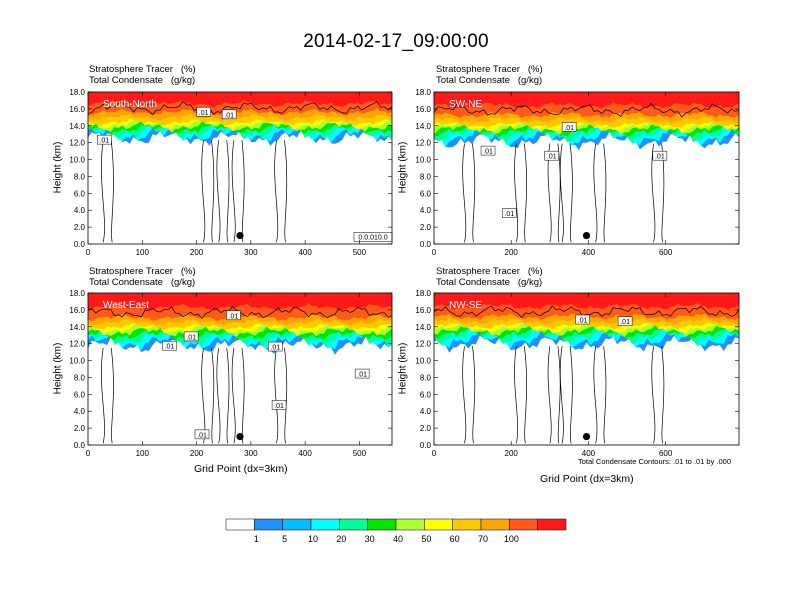 This screenshot has width=792, height=612. What do you see at coordinates (666, 453) in the screenshot?
I see `x-tick-label: 600` at bounding box center [666, 453].